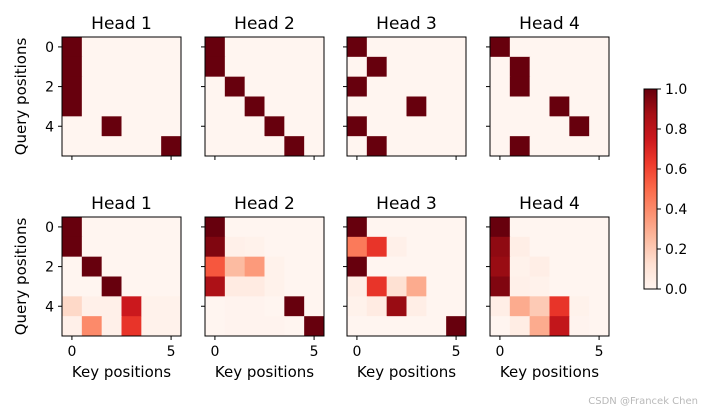  What do you see at coordinates (214, 352) in the screenshot?
I see `panel-1-1-x-tick-label-0: 0` at bounding box center [214, 352].